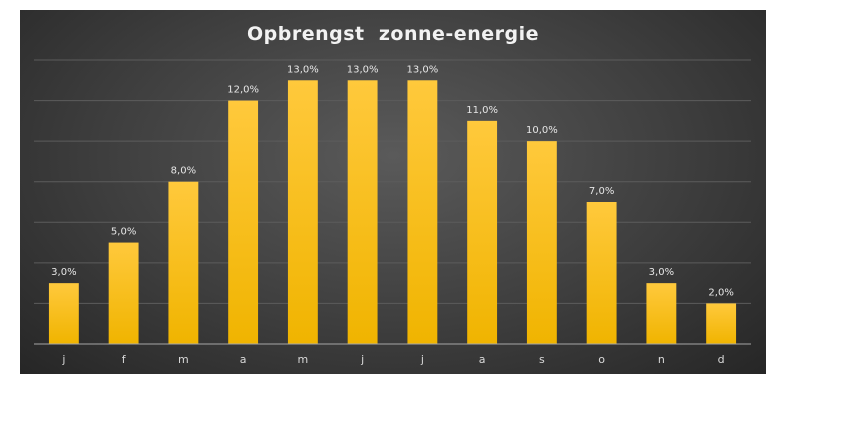  I want to click on data-label-7: 13,0%, so click(422, 69).